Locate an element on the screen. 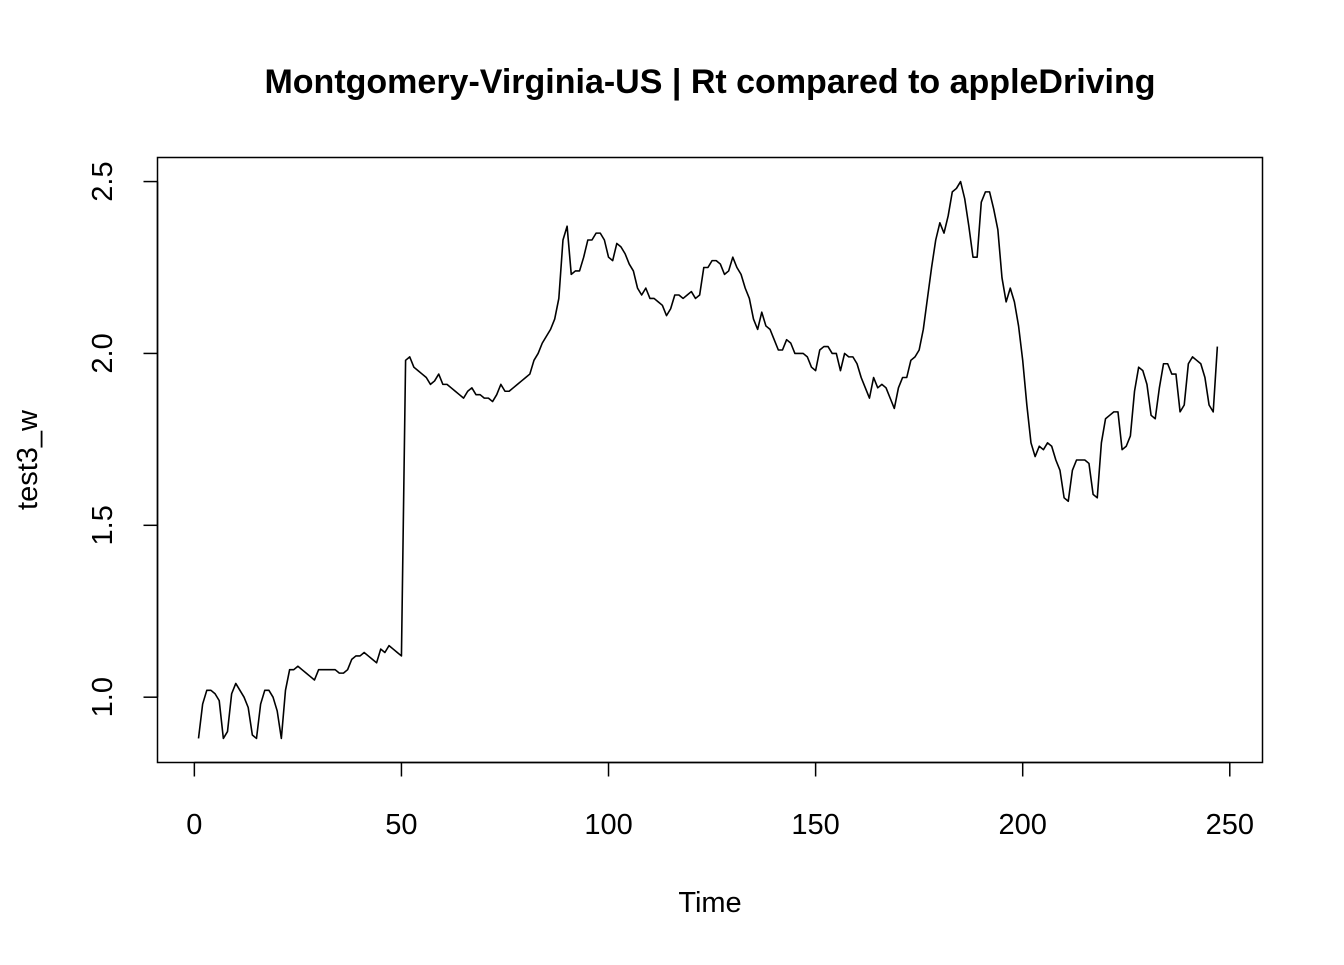  y-tick-label: 2.0 is located at coordinates (103, 353).